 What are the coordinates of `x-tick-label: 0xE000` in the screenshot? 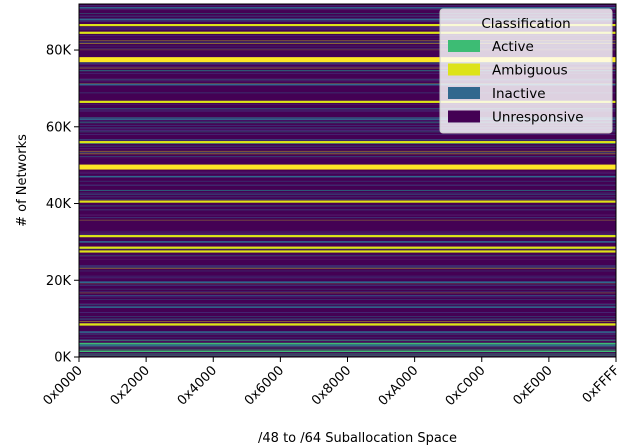 It's located at (532, 385).